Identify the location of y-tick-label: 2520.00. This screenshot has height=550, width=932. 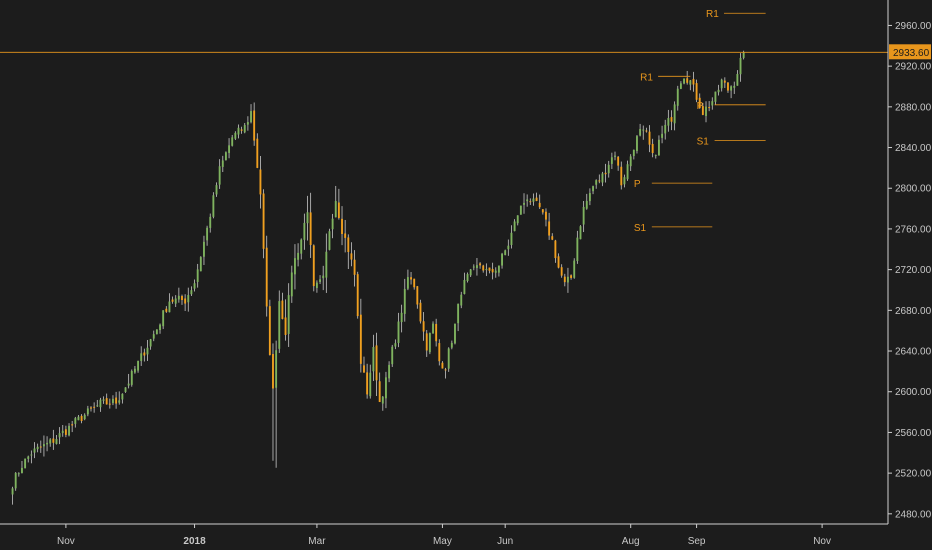
(913, 474).